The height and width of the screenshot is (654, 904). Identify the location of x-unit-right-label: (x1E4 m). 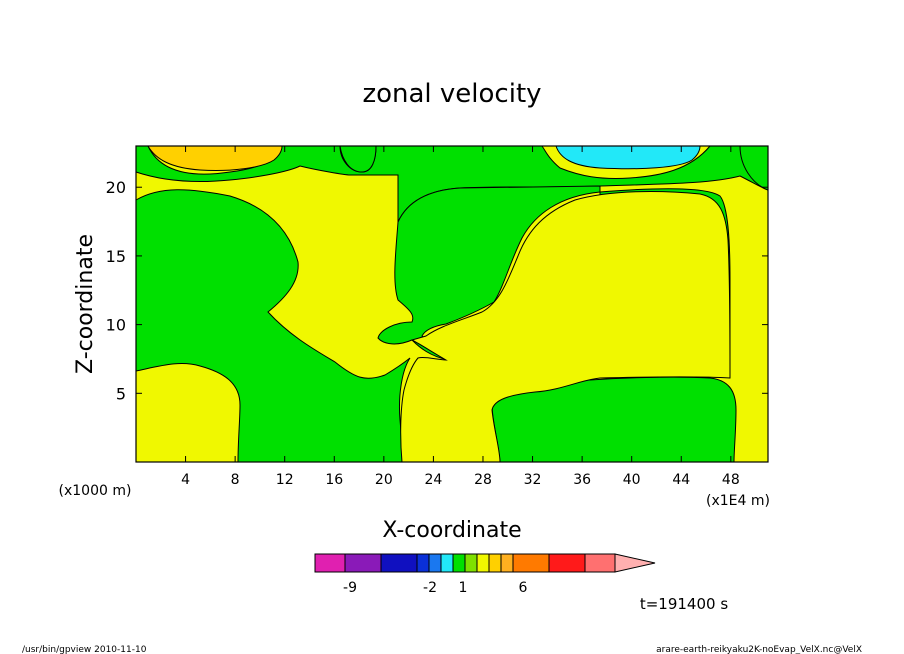
(738, 501).